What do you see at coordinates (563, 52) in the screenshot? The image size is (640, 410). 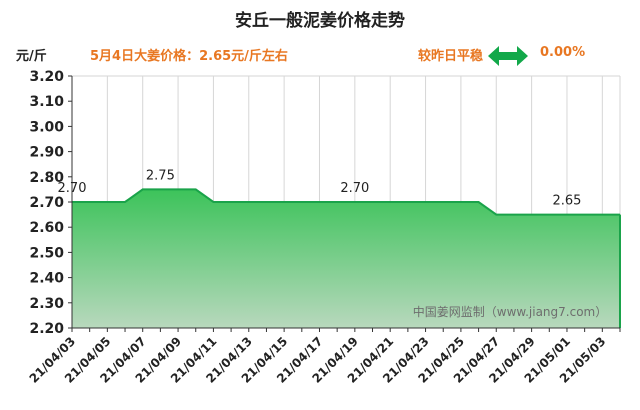 I see `change-percent: 0.00%` at bounding box center [563, 52].